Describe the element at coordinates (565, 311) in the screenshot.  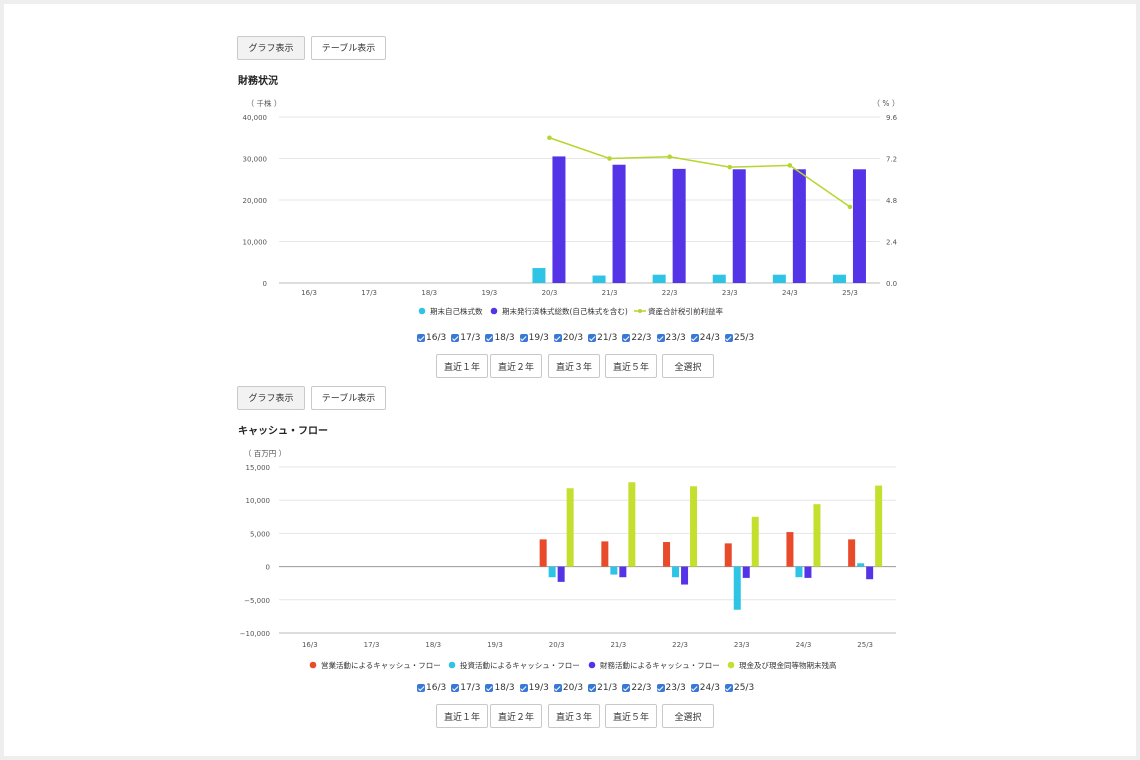
I see `legend-label: 期末発行済株式総数(自己株式を含む)` at that location.